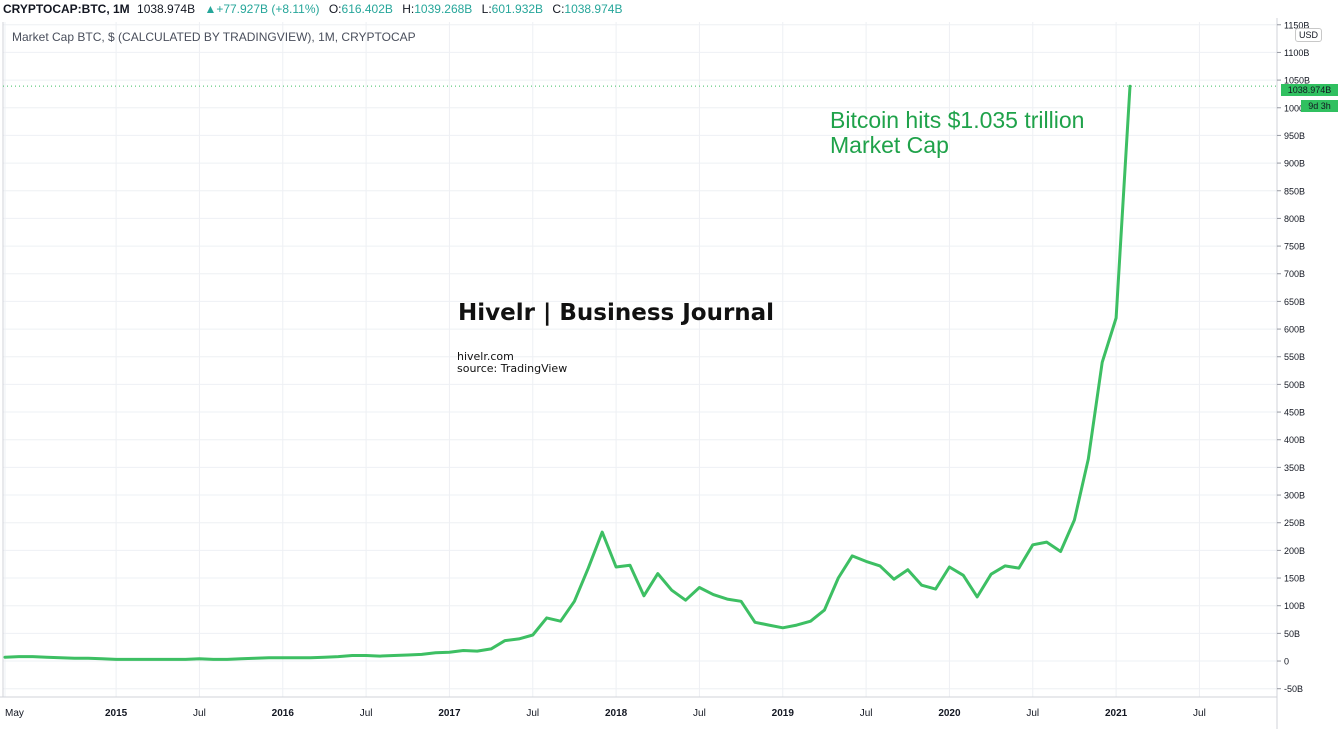  Describe the element at coordinates (1309, 90) in the screenshot. I see `last-price-tag: 1038.974B` at that location.